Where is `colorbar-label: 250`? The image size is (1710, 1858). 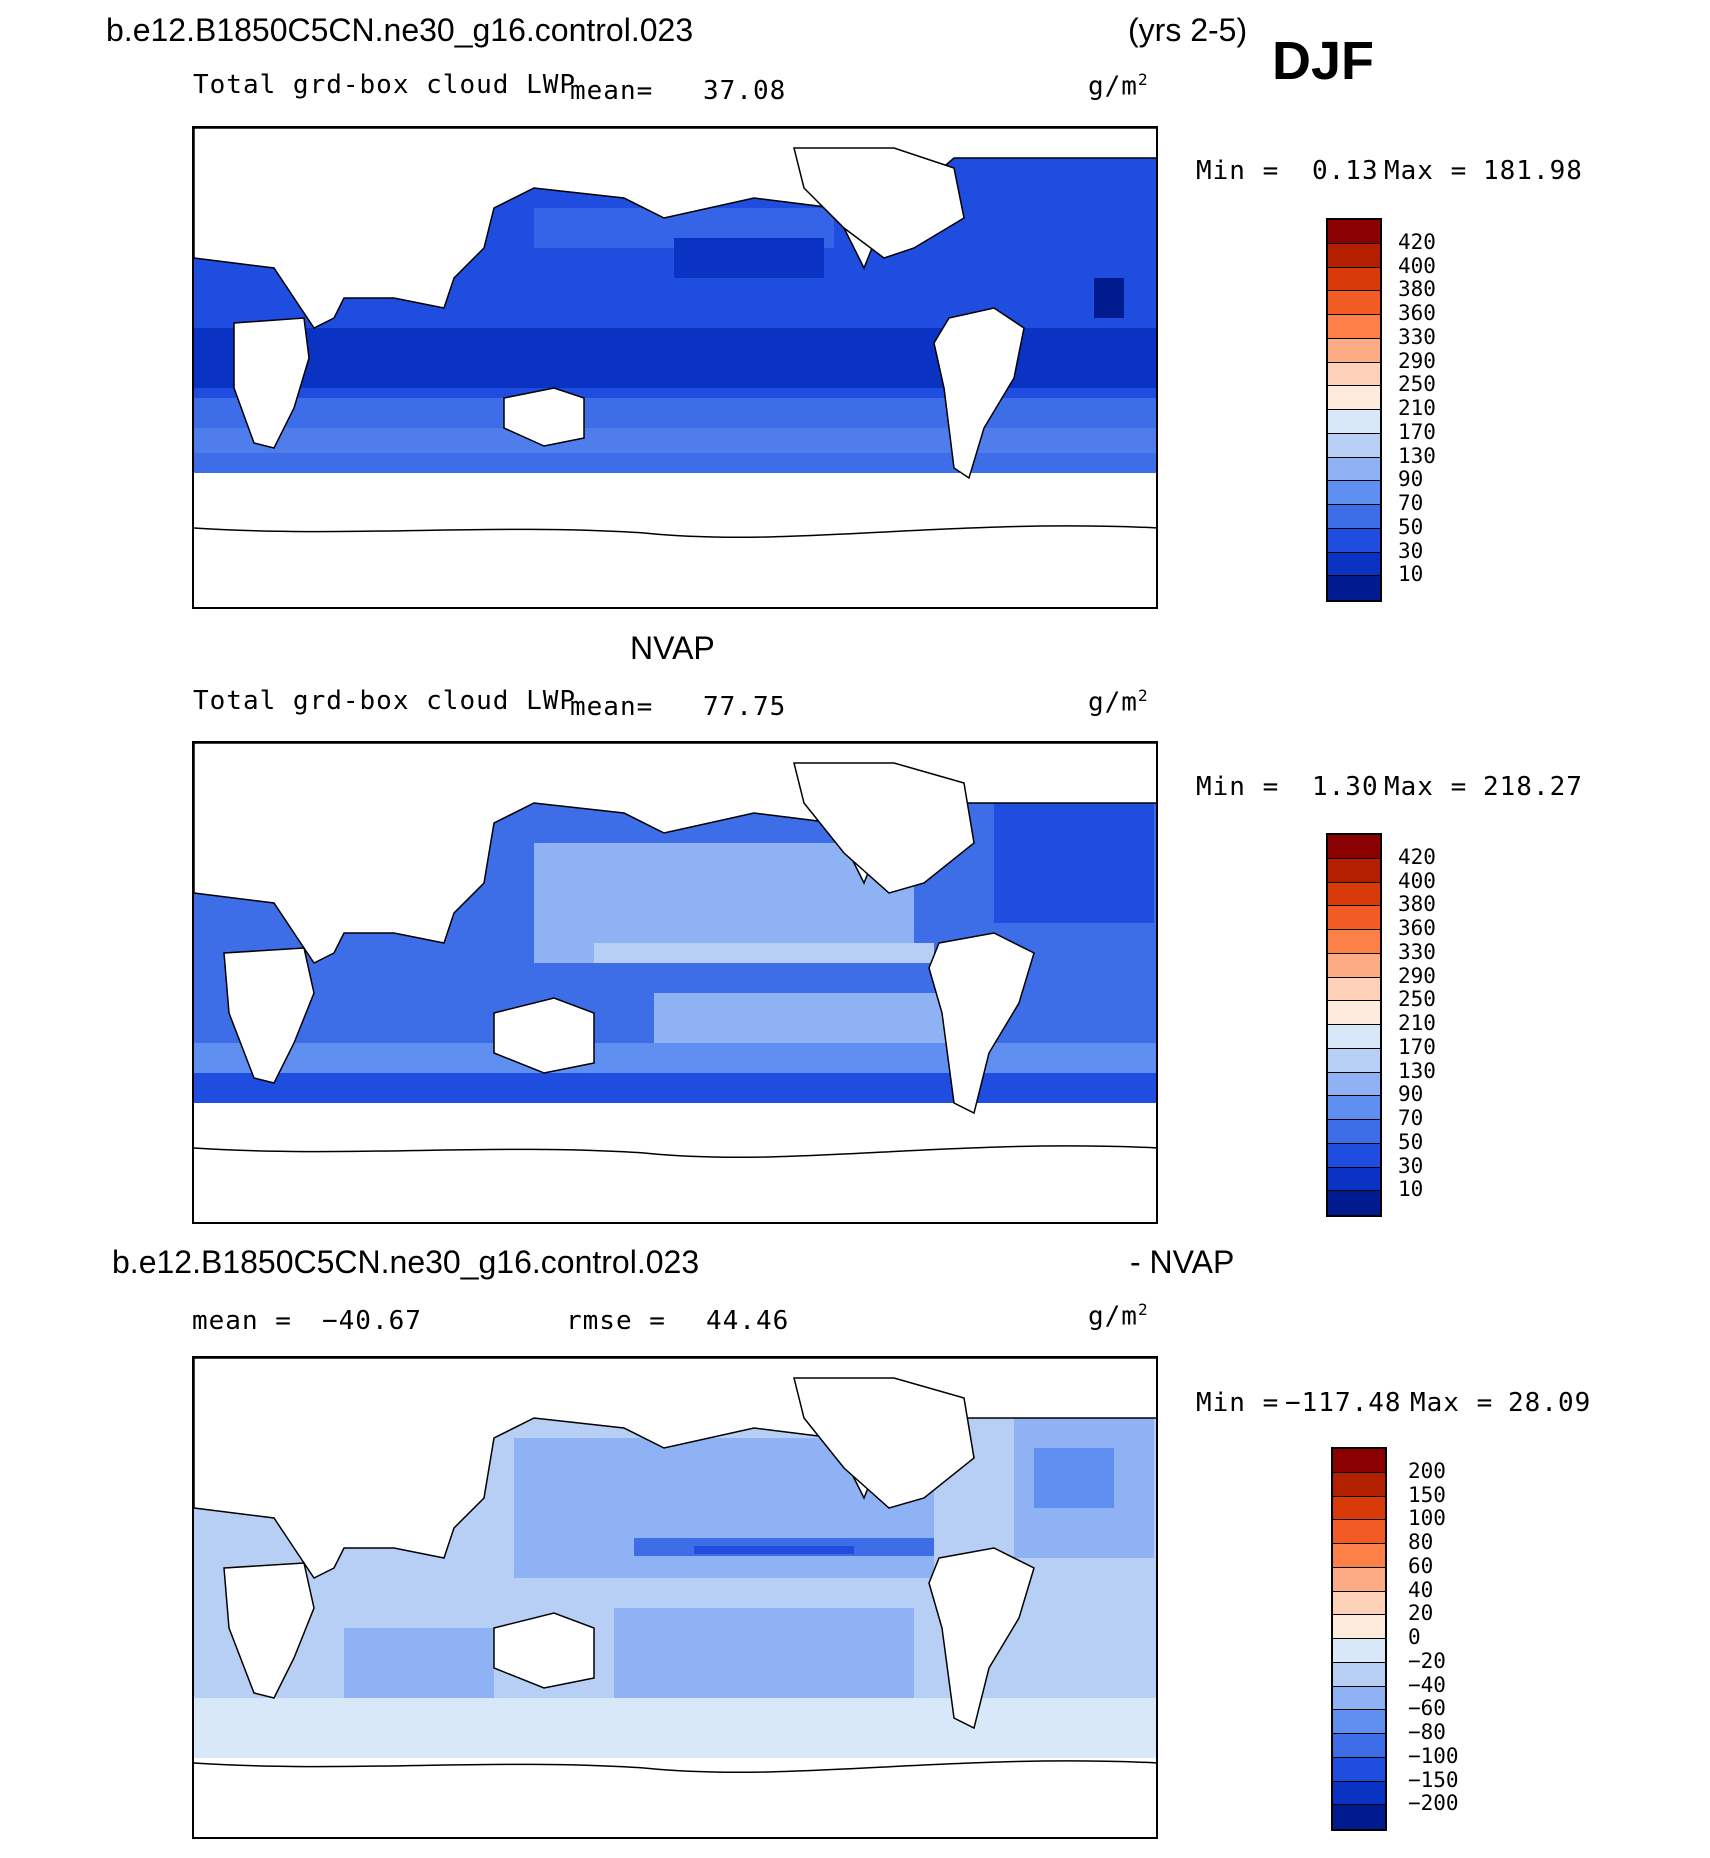 colorbar-label: 250 is located at coordinates (1417, 384).